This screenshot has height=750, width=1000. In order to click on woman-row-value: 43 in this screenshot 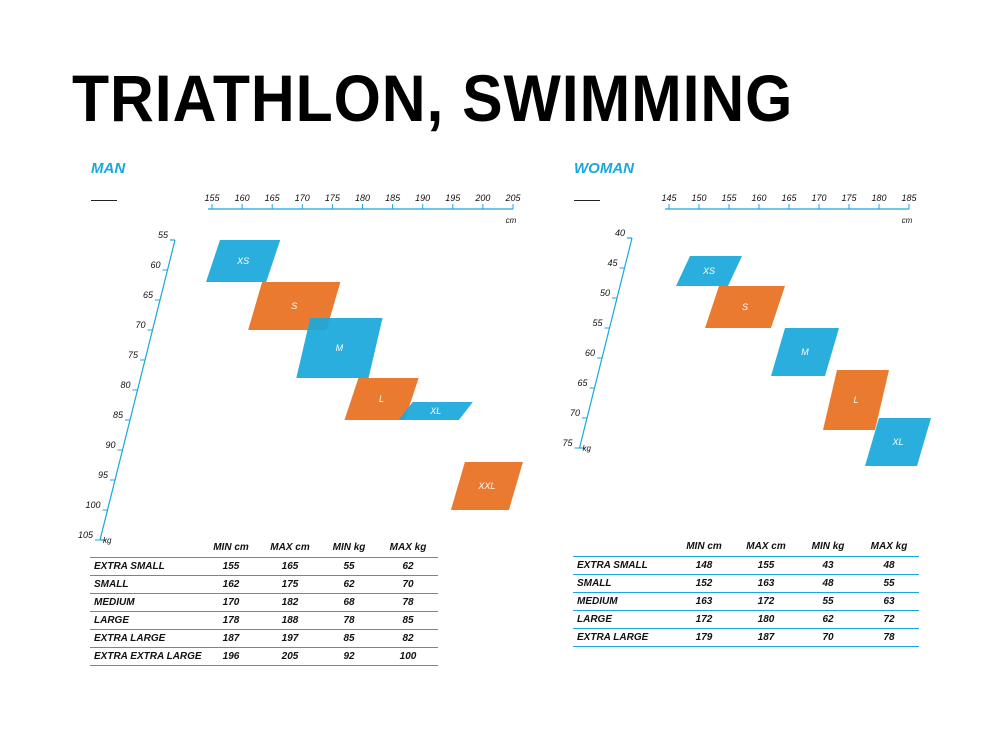, I will do `click(828, 565)`.